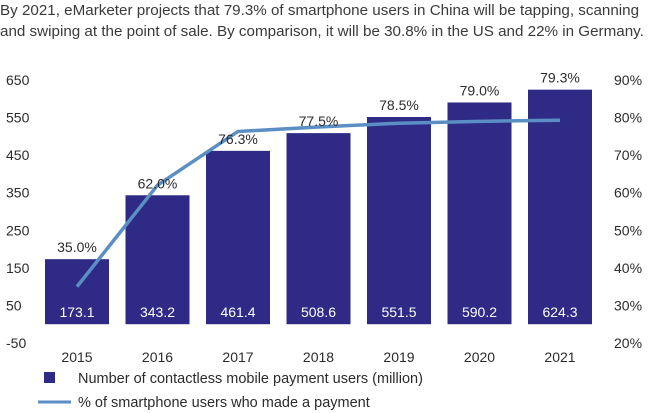 This screenshot has width=655, height=413. Describe the element at coordinates (628, 211) in the screenshot. I see `right-y-axis: 90% 80% 70% 60% 50% 40% 30% 20%` at that location.